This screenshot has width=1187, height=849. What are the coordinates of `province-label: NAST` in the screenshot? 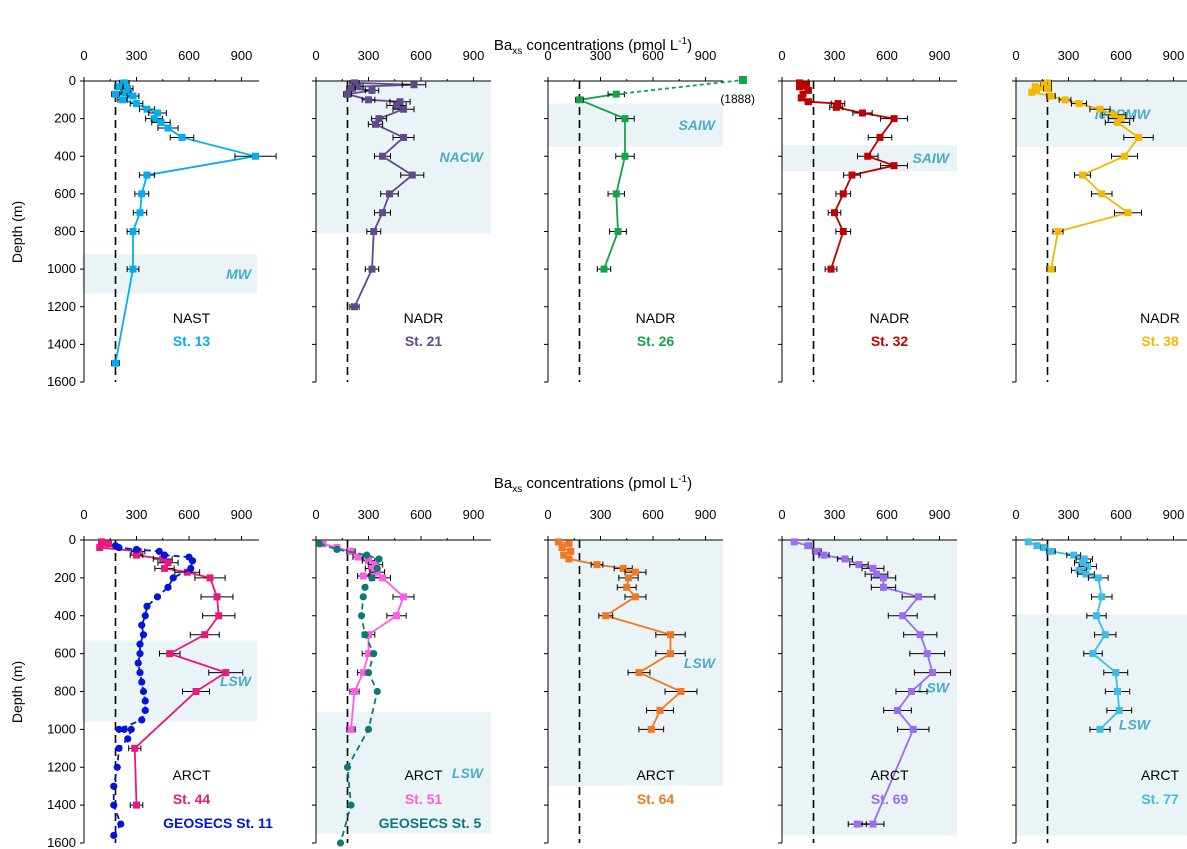 It's located at (192, 318).